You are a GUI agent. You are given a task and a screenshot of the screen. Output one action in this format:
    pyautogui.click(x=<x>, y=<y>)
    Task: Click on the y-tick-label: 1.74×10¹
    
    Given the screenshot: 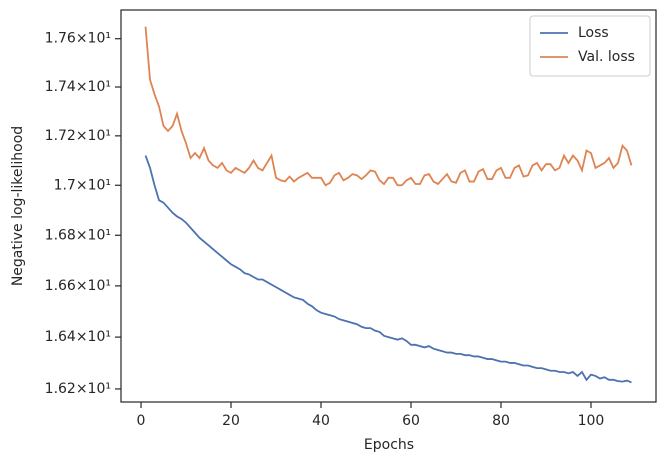 What is the action you would take?
    pyautogui.click(x=78, y=87)
    